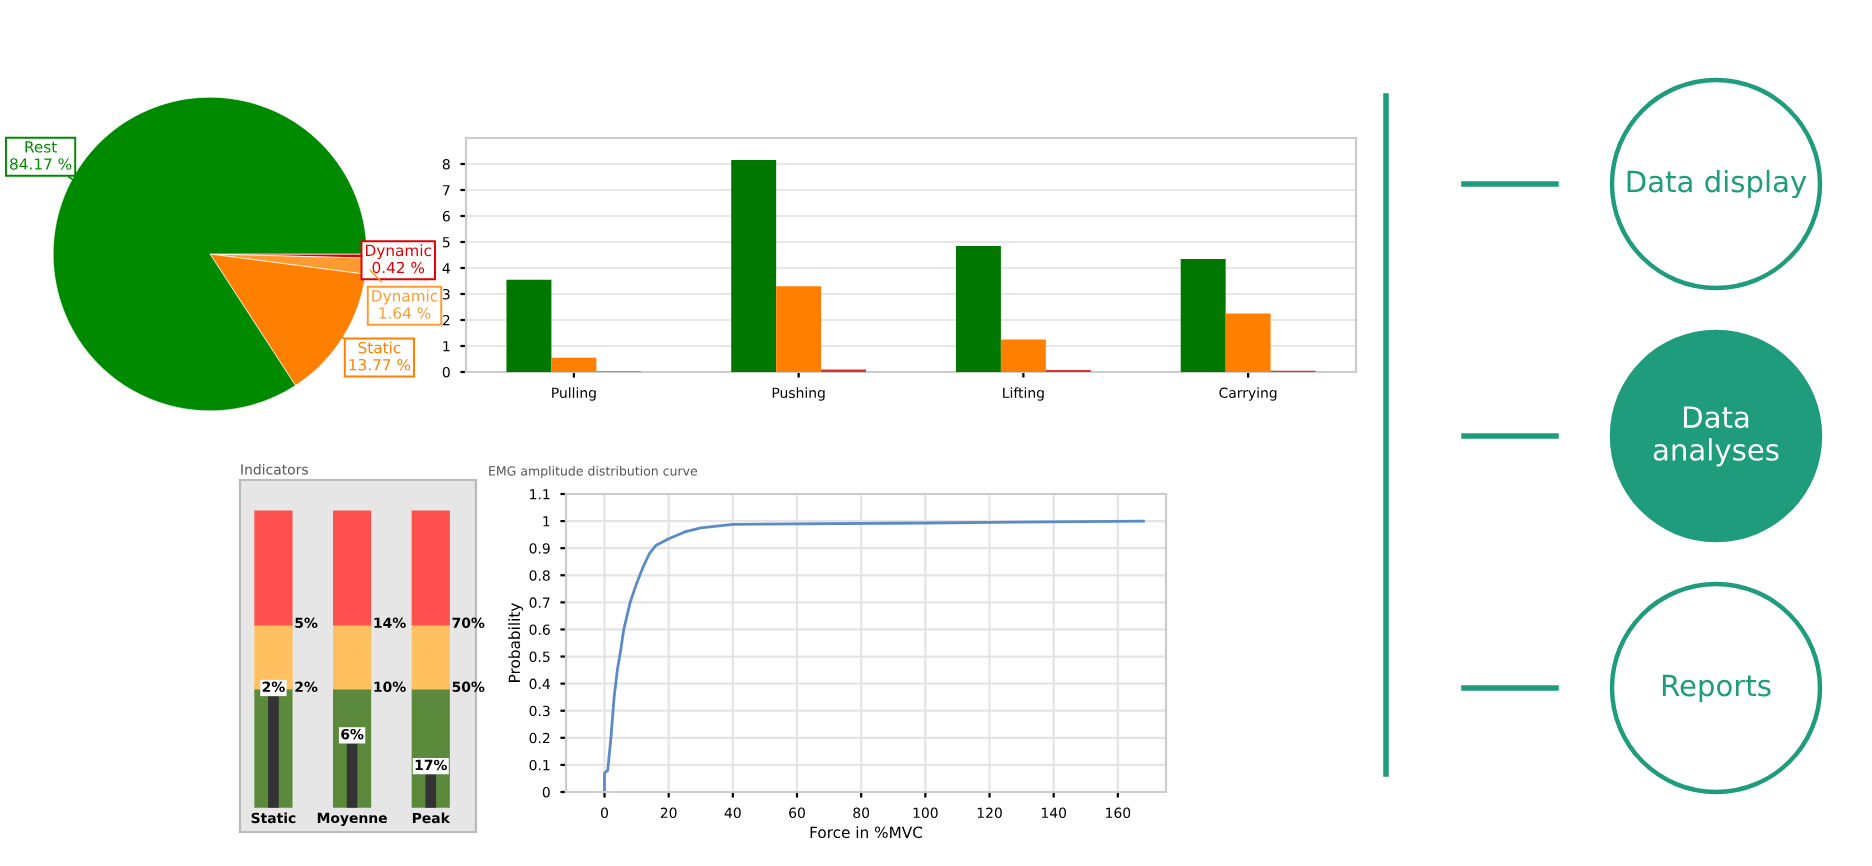 This screenshot has height=866, width=1872. Describe the element at coordinates (1717, 184) in the screenshot. I see `category-label: Data display` at that location.